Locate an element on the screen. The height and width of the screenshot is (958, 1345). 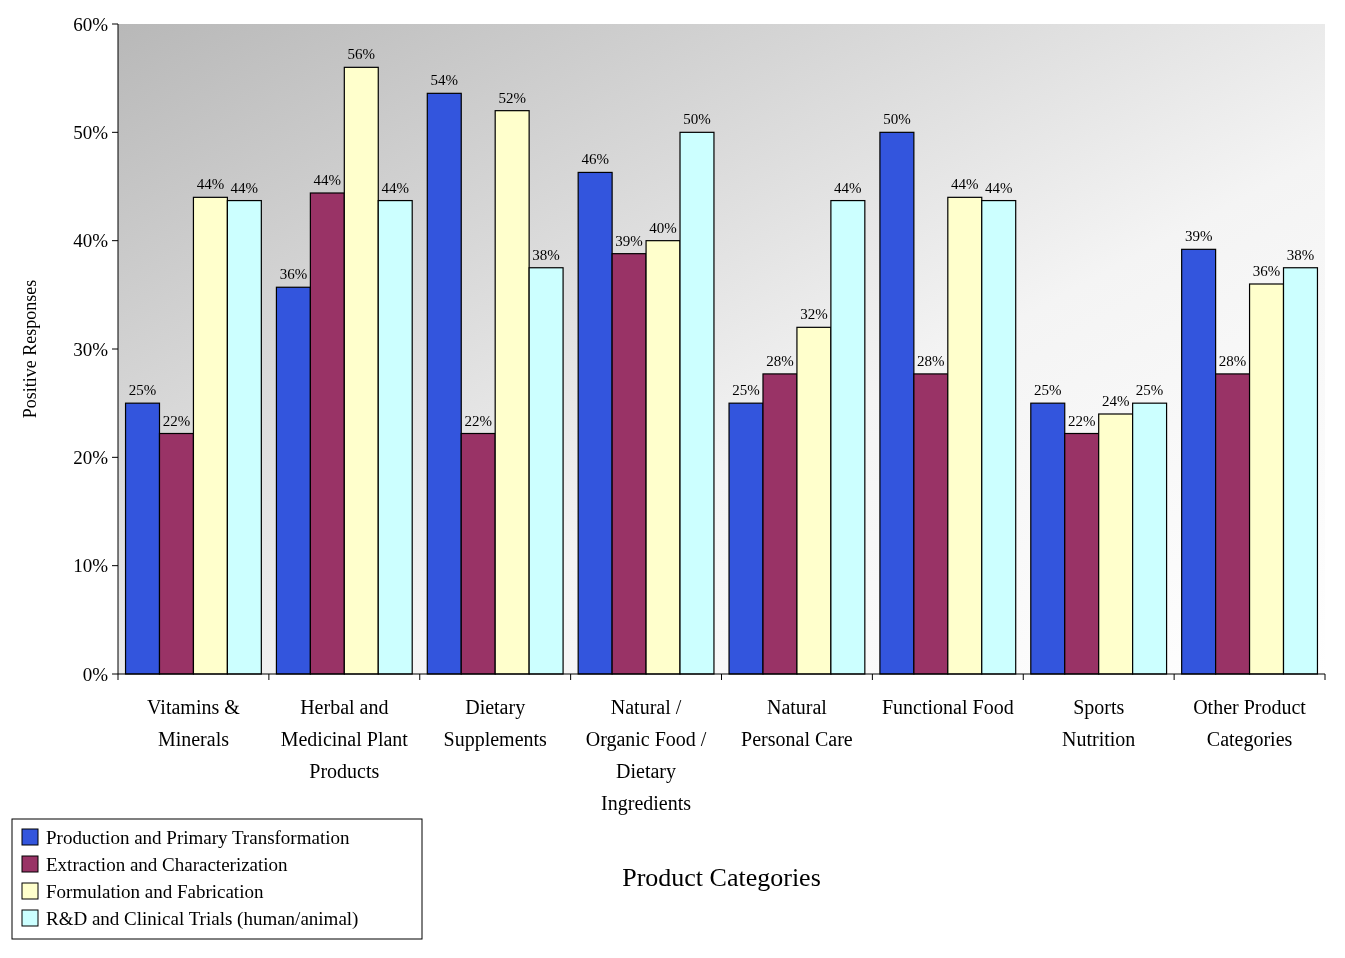
x-tick-label: Herbal and Medicinal Plant Products is located at coordinates (344, 739).